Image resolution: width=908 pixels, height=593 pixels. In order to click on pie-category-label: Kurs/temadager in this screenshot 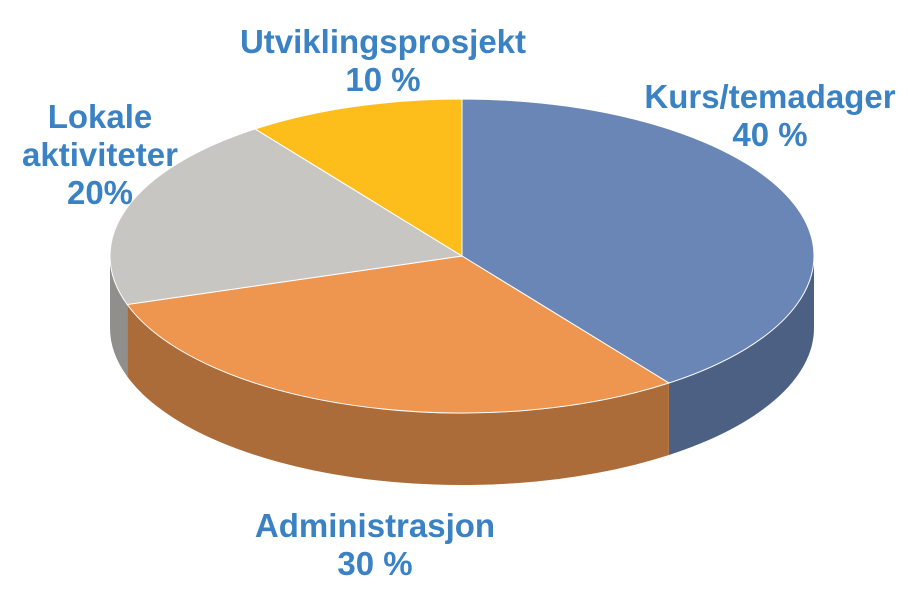, I will do `click(769, 96)`.